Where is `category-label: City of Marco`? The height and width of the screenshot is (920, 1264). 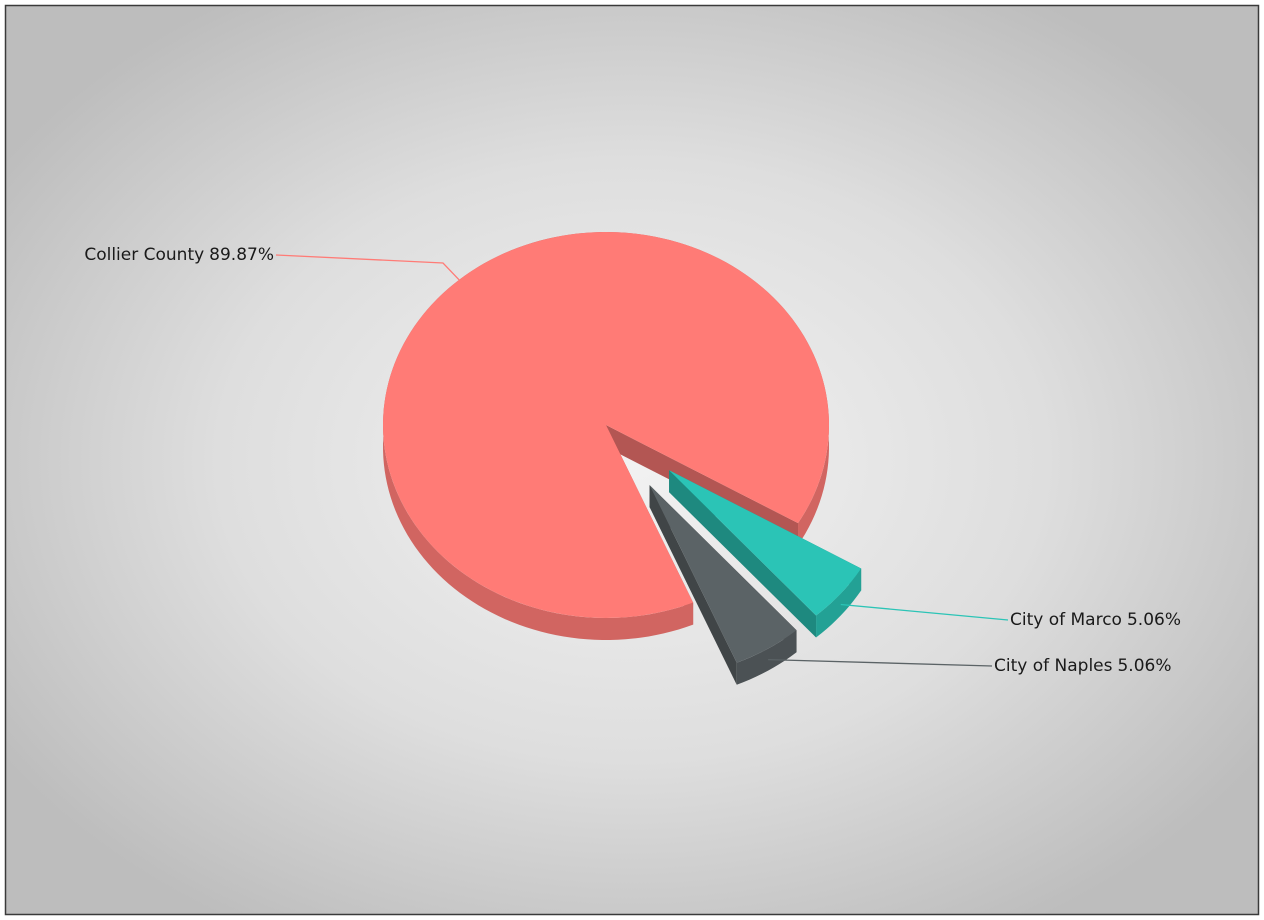
category-label: City of Marco is located at coordinates (1066, 620).